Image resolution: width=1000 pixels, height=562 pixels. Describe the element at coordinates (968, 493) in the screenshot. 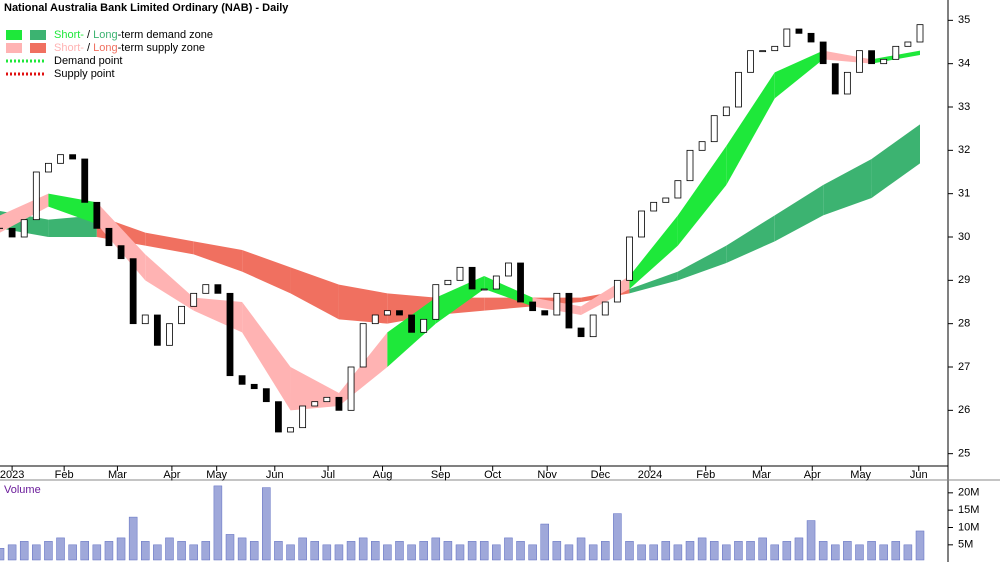

I see `volume-tick-label: 20M` at that location.